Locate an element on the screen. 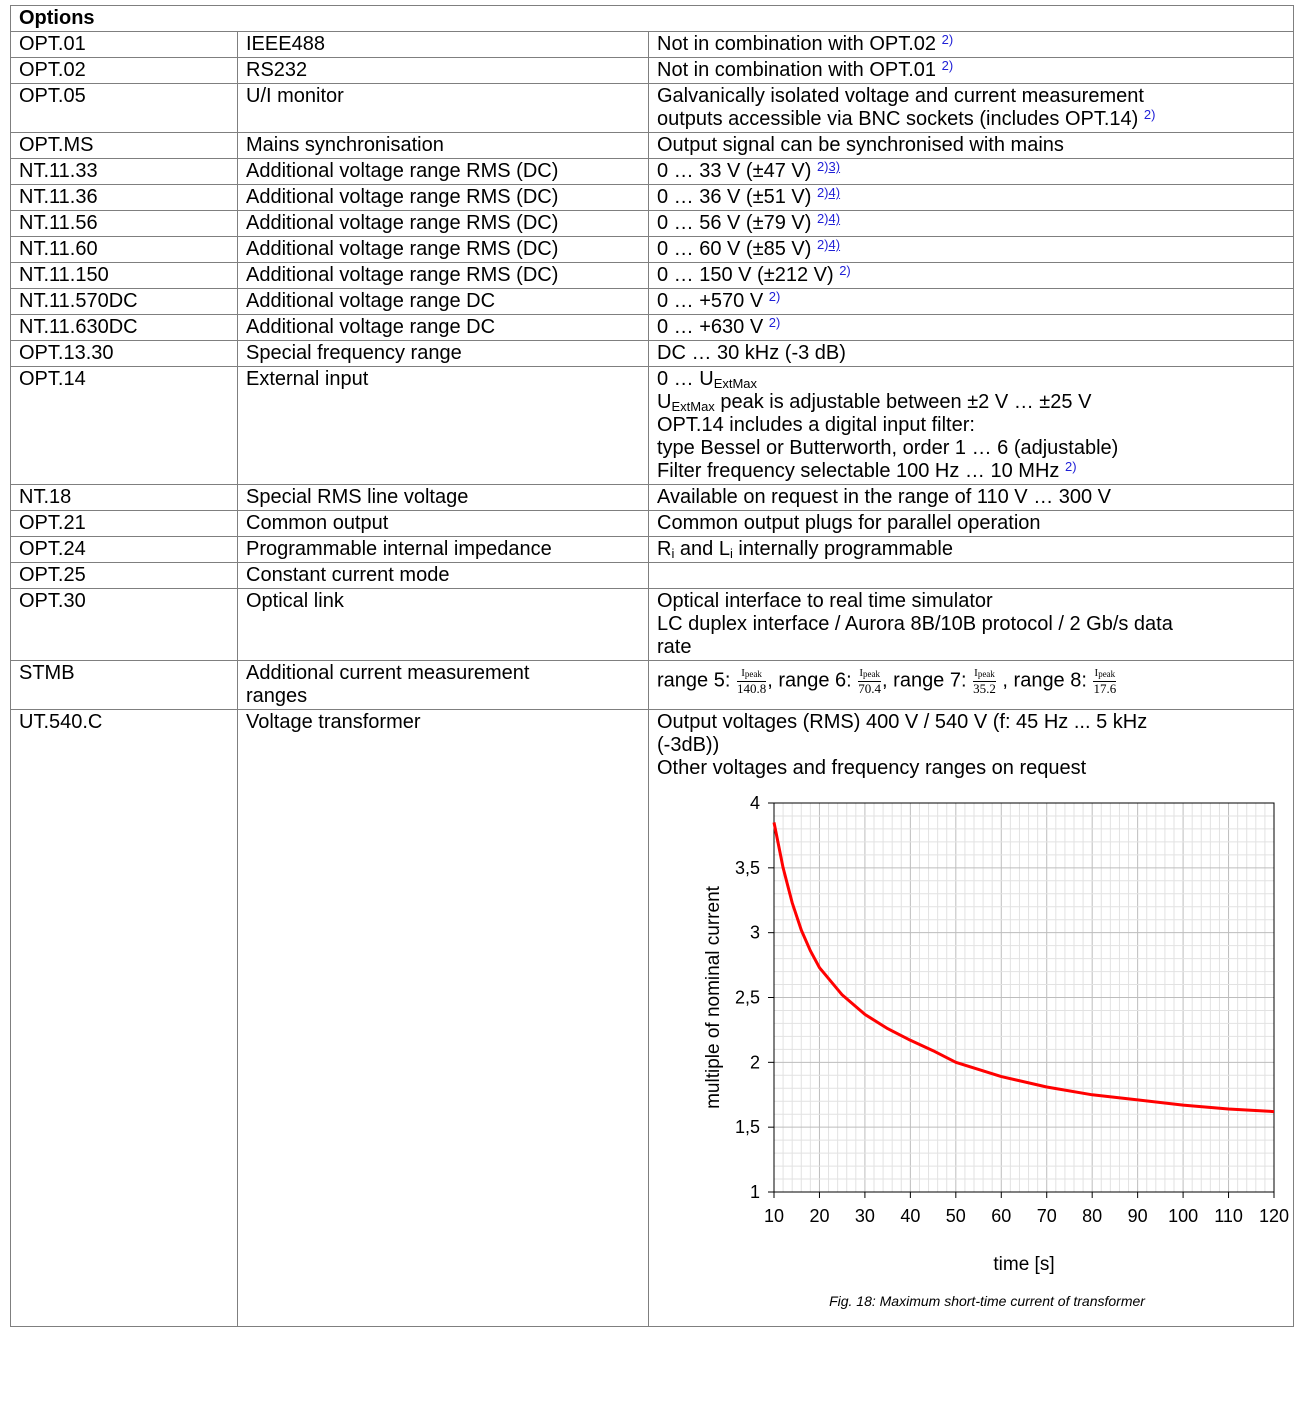  text: 0 … U is located at coordinates (685, 379).